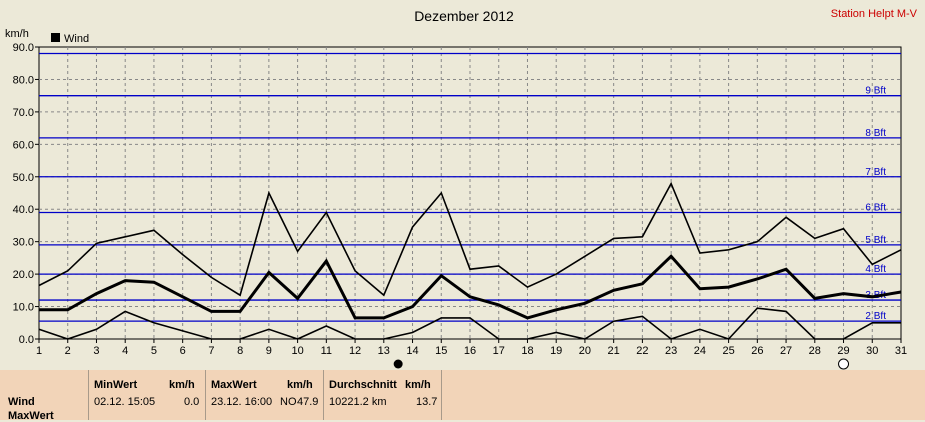  I want to click on min-value: 0.0, so click(192, 402).